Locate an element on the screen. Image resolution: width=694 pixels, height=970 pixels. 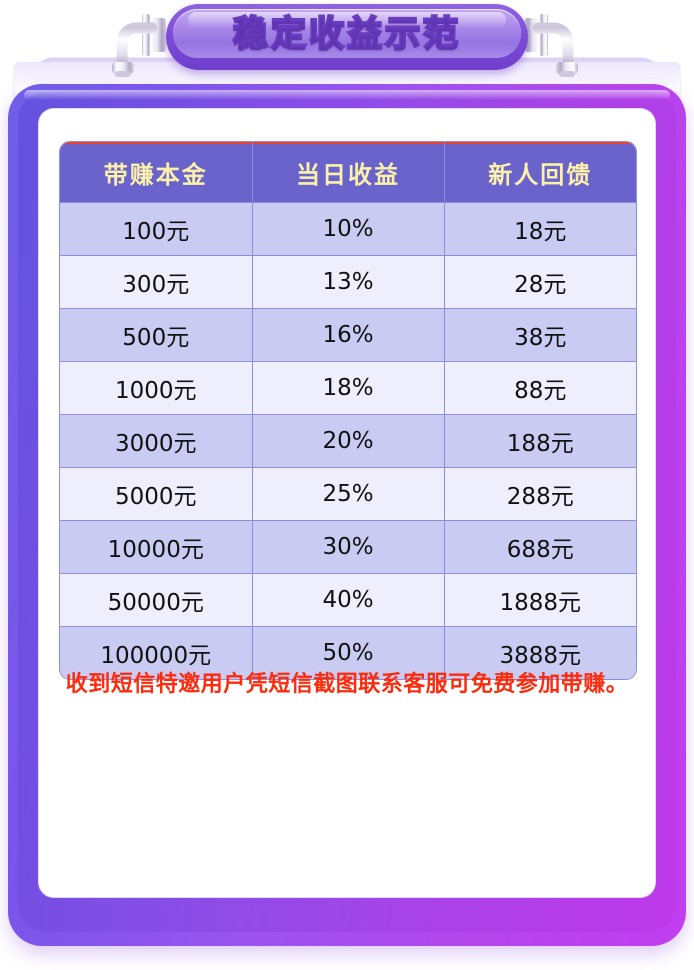
cell-principal: 500元 is located at coordinates (156, 335).